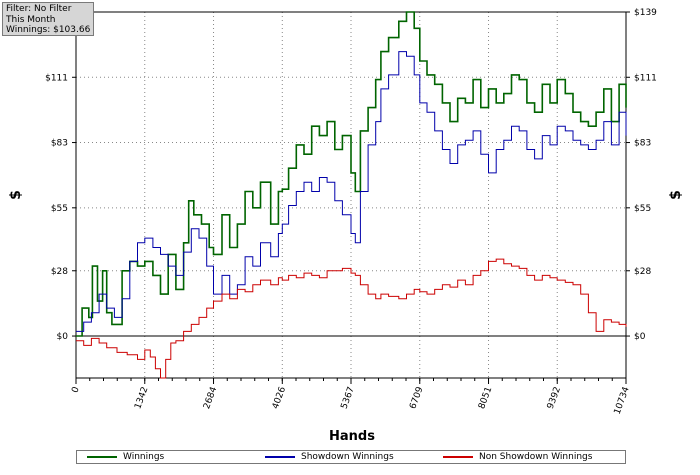 The width and height of the screenshot is (700, 475). I want to click on y-tick-label-right: $55, so click(642, 209).